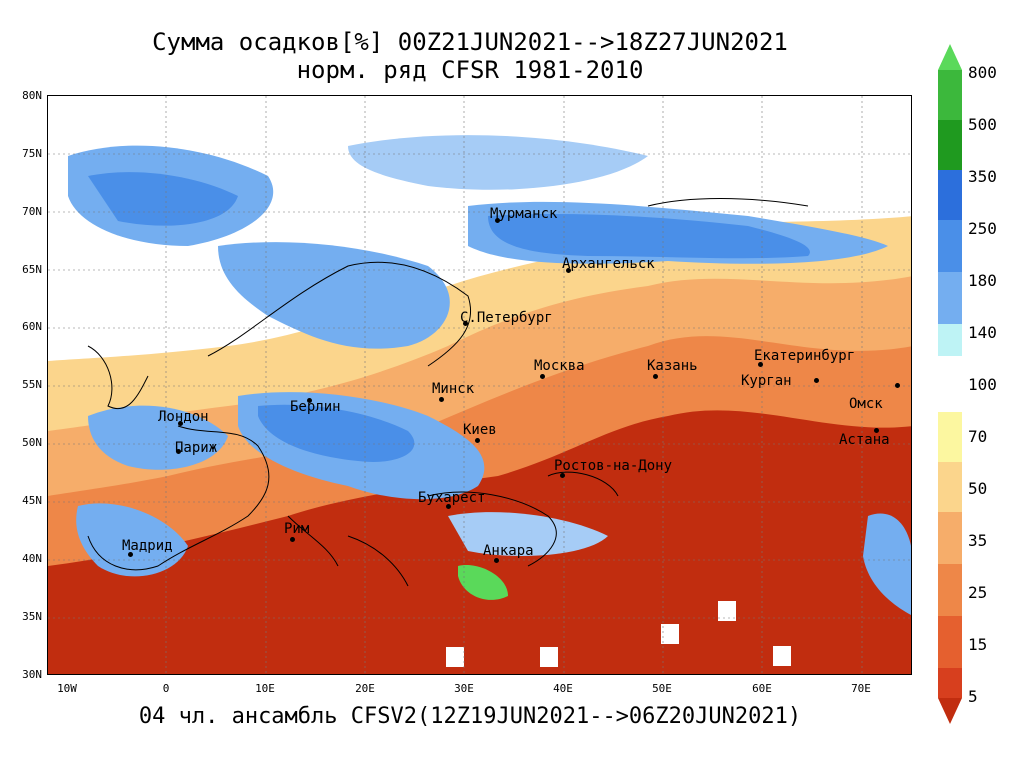 The image size is (1024, 768). Describe the element at coordinates (166, 688) in the screenshot. I see `lon-label: 0` at that location.